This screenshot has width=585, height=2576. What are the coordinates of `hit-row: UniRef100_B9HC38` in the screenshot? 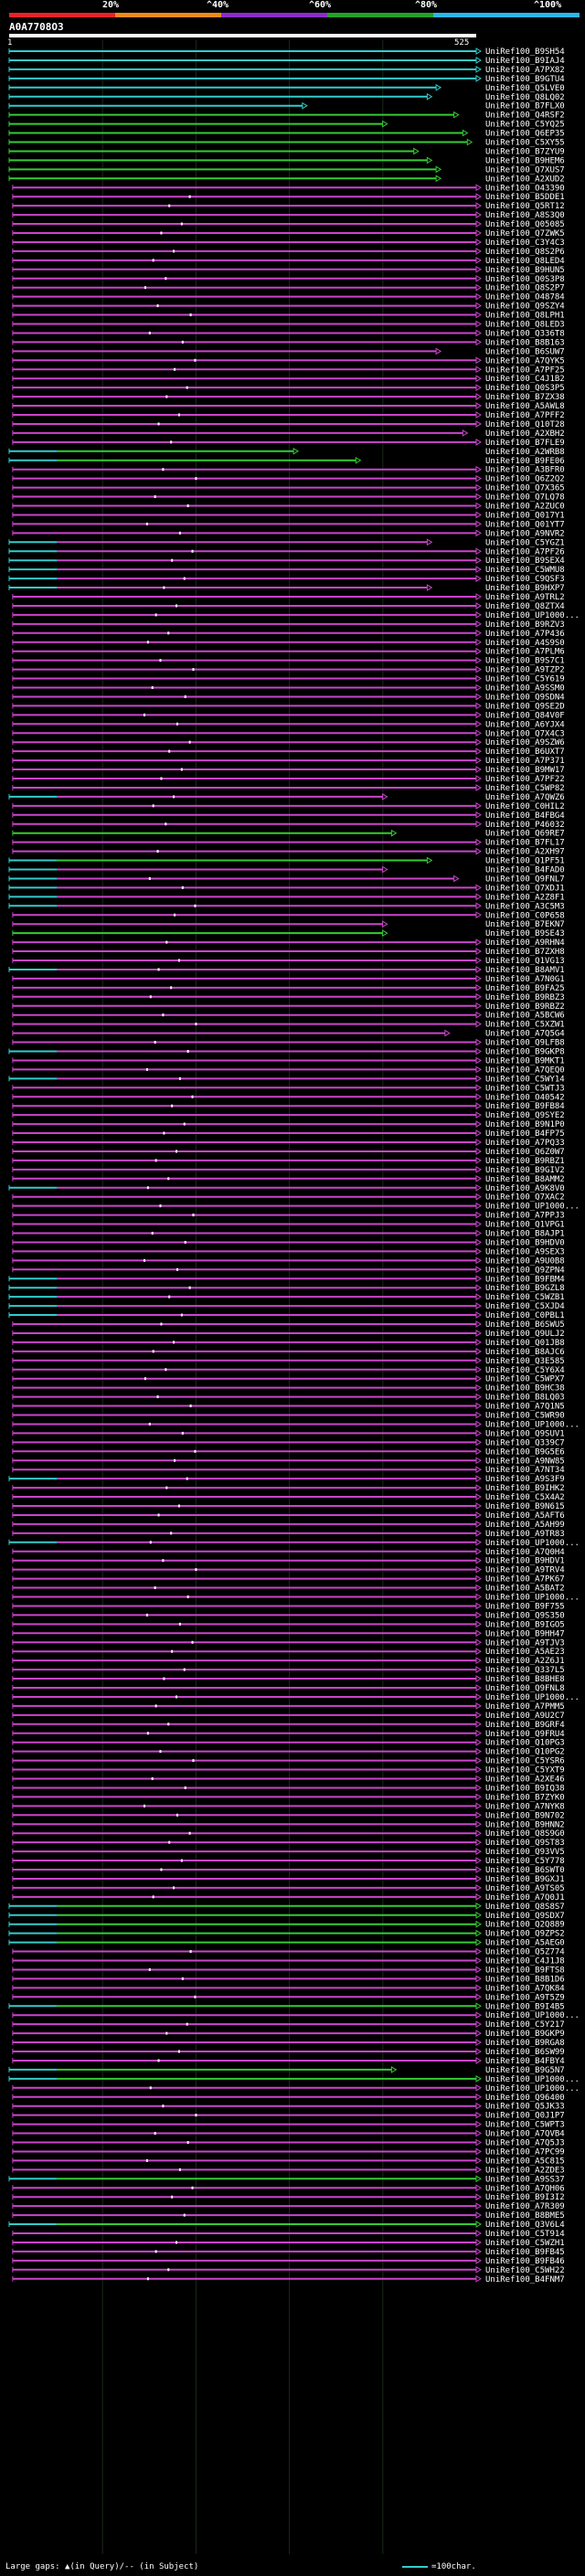 It's located at (288, 1389).